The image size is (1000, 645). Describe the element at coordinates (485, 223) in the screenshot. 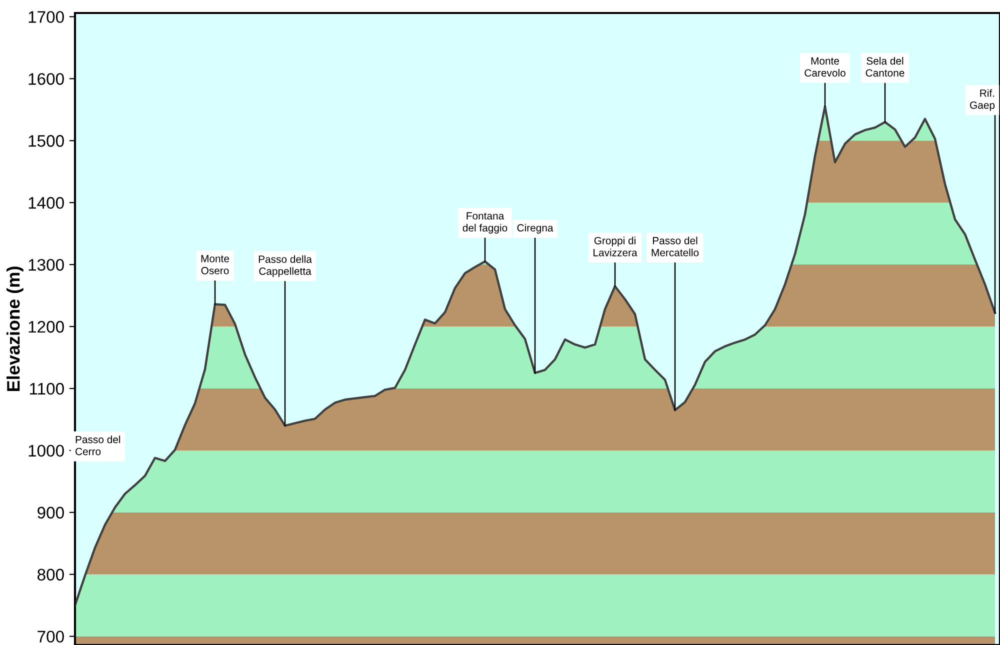

I see `data-label: Fontana del faggio` at that location.